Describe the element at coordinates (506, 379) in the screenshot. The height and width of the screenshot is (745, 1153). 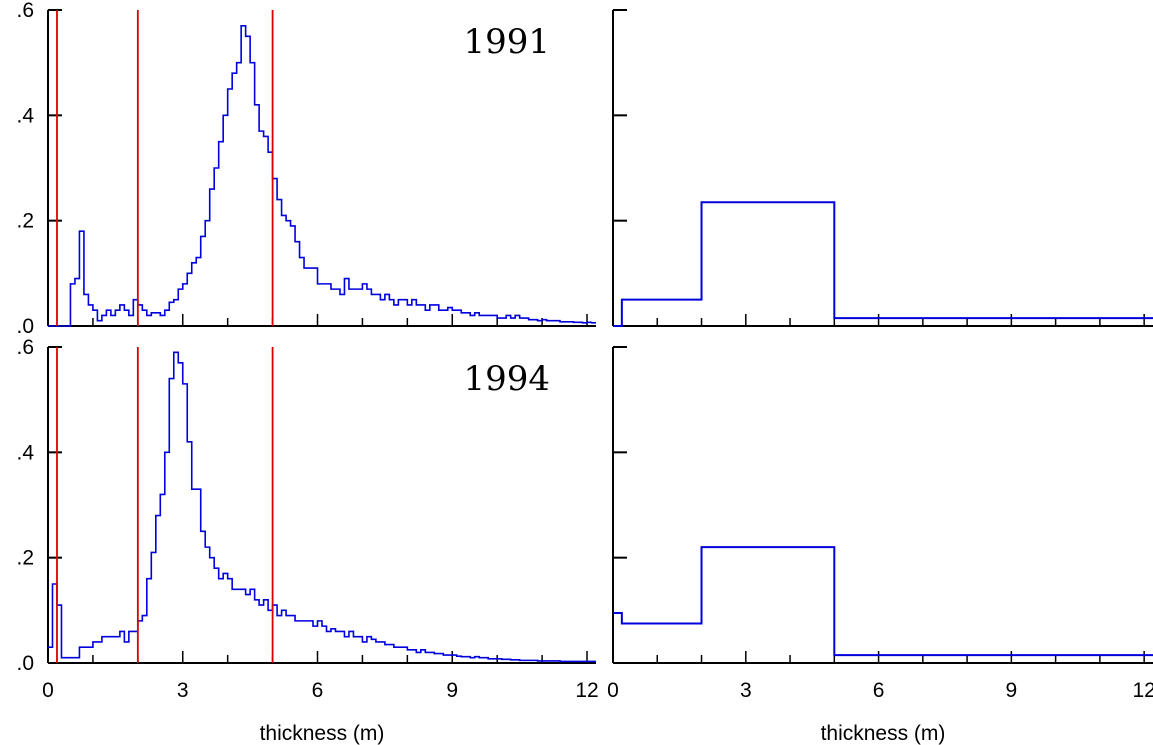
I see `year-label: 1994` at that location.